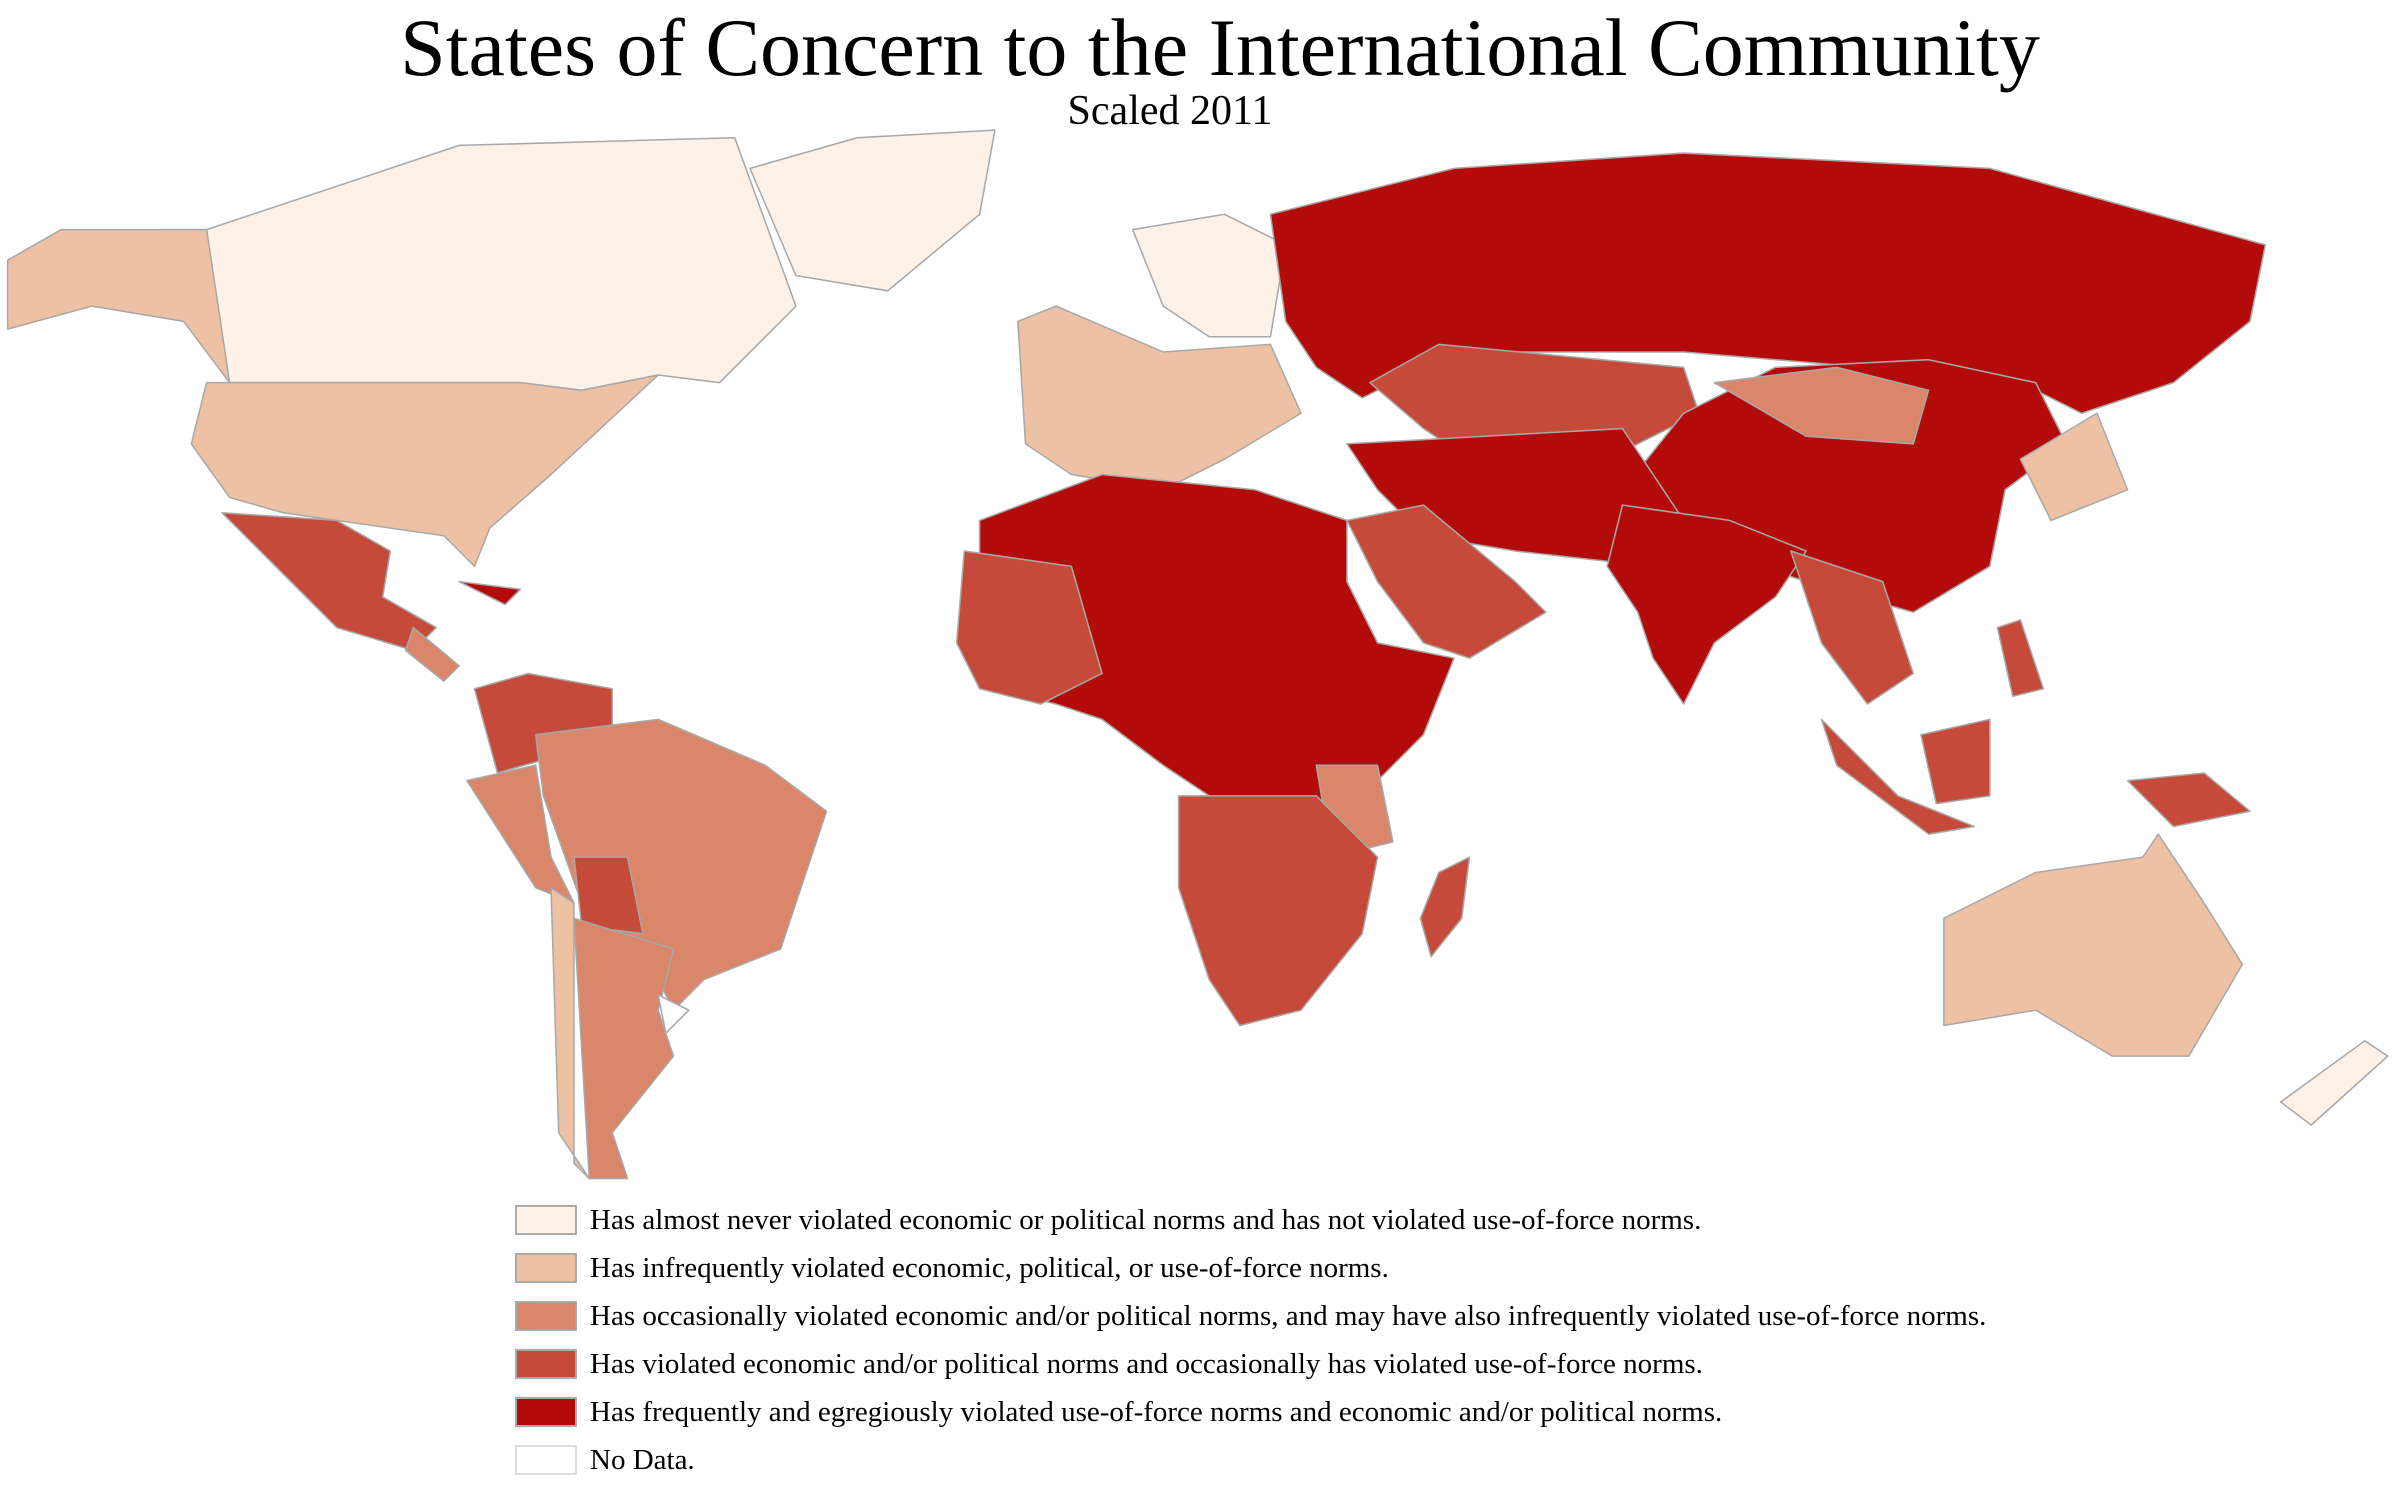 This screenshot has height=1500, width=2400. Describe the element at coordinates (520, 834) in the screenshot. I see `region-peru` at that location.